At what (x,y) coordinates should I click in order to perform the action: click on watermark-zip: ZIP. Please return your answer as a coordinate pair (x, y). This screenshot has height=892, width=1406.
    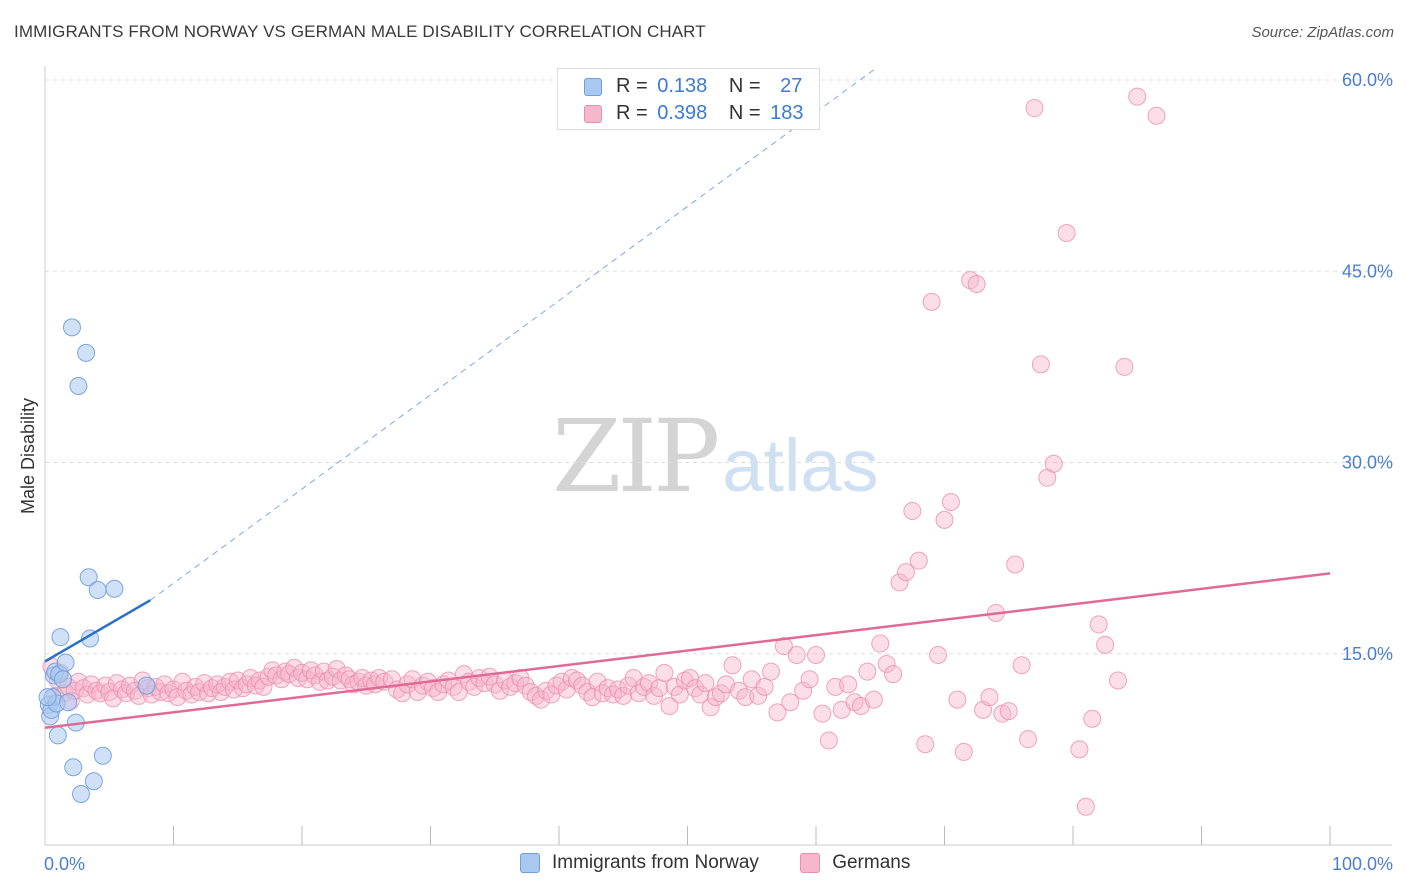
    Looking at the image, I should click on (636, 456).